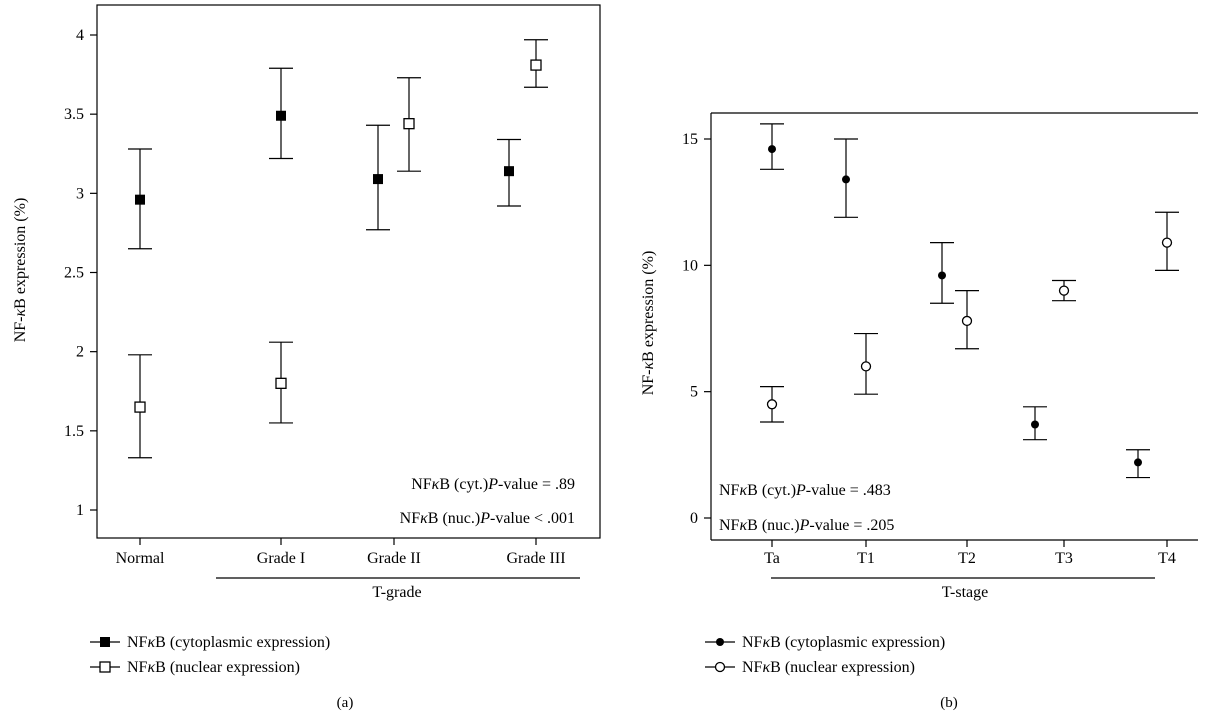  What do you see at coordinates (690, 265) in the screenshot?
I see `y-tick-label: 10` at bounding box center [690, 265].